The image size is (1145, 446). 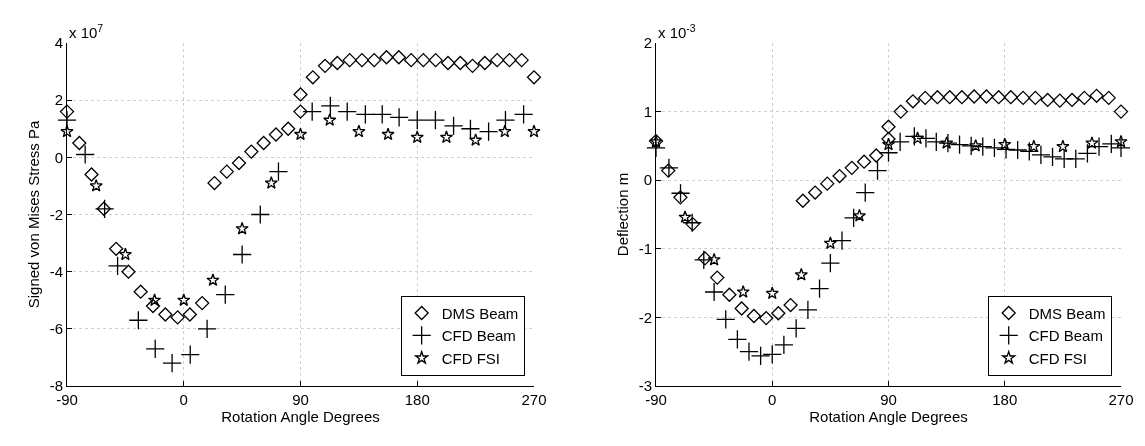 What do you see at coordinates (1005, 399) in the screenshot?
I see `x-tick-label: 180` at bounding box center [1005, 399].